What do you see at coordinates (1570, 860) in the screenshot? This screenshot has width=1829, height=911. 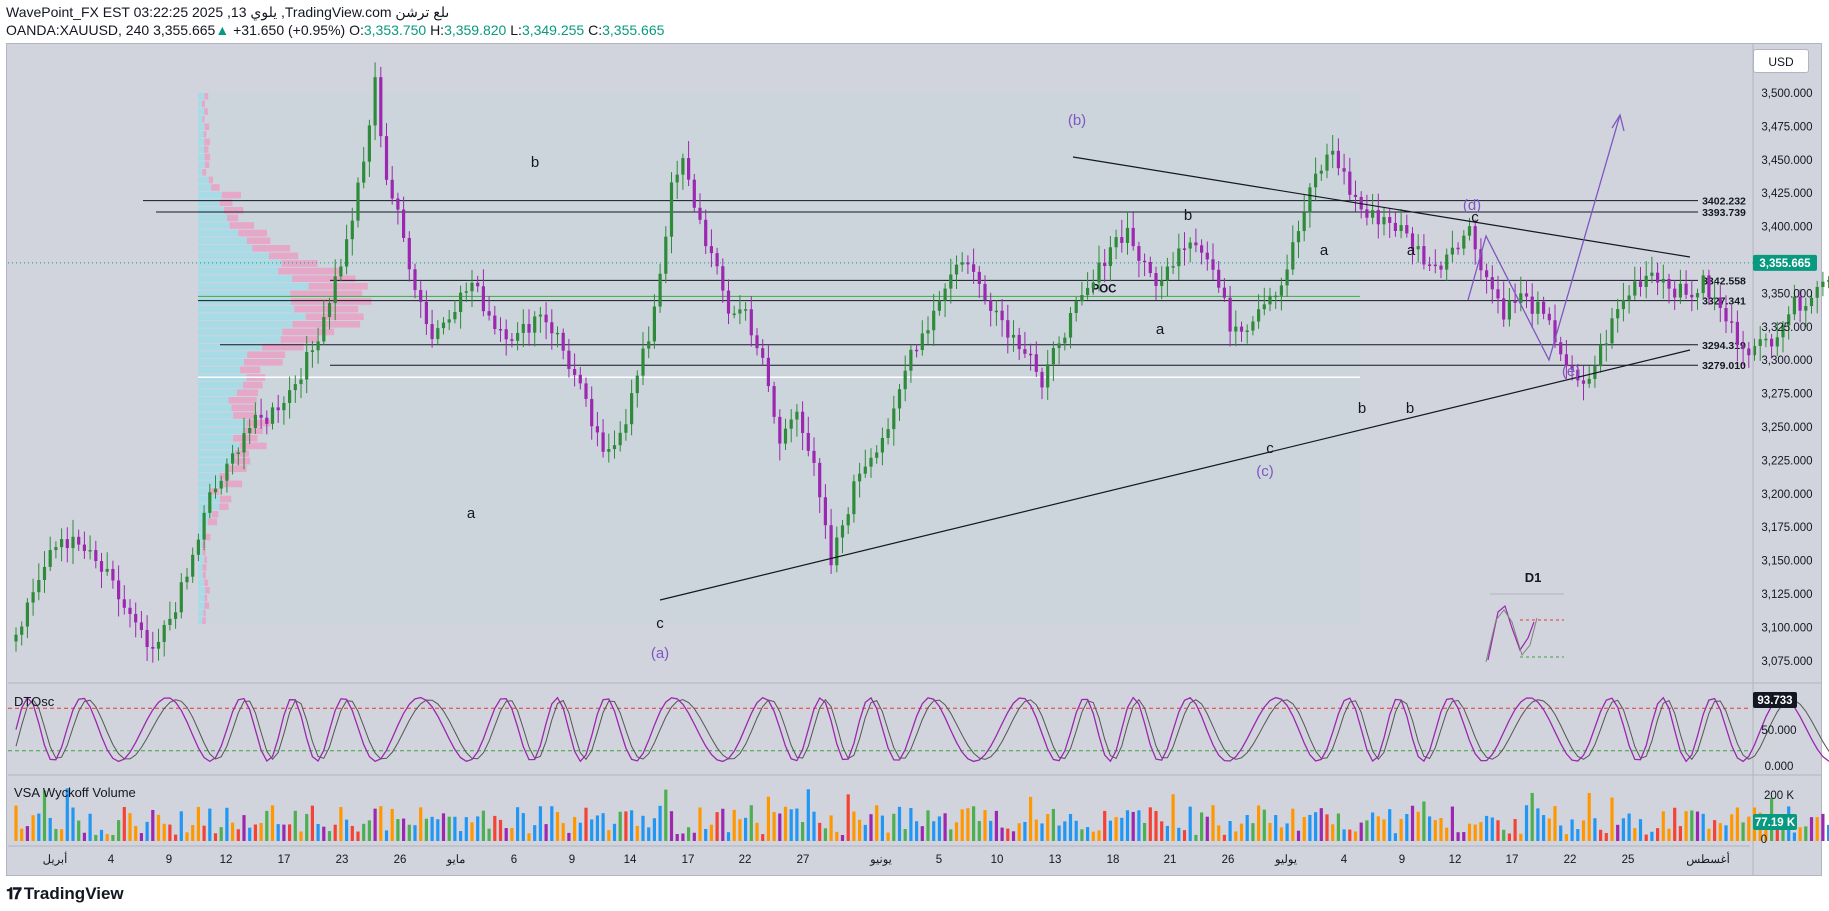 I see `x-axis-tick-label: 22` at bounding box center [1570, 860].